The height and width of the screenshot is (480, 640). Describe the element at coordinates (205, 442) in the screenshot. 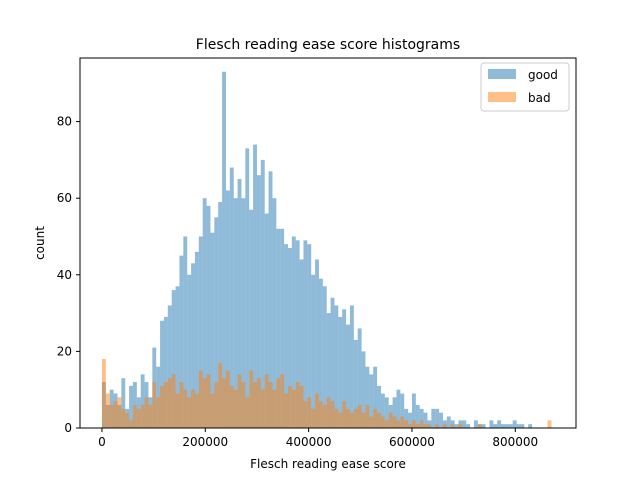

I see `x-tick-label: 200000` at that location.